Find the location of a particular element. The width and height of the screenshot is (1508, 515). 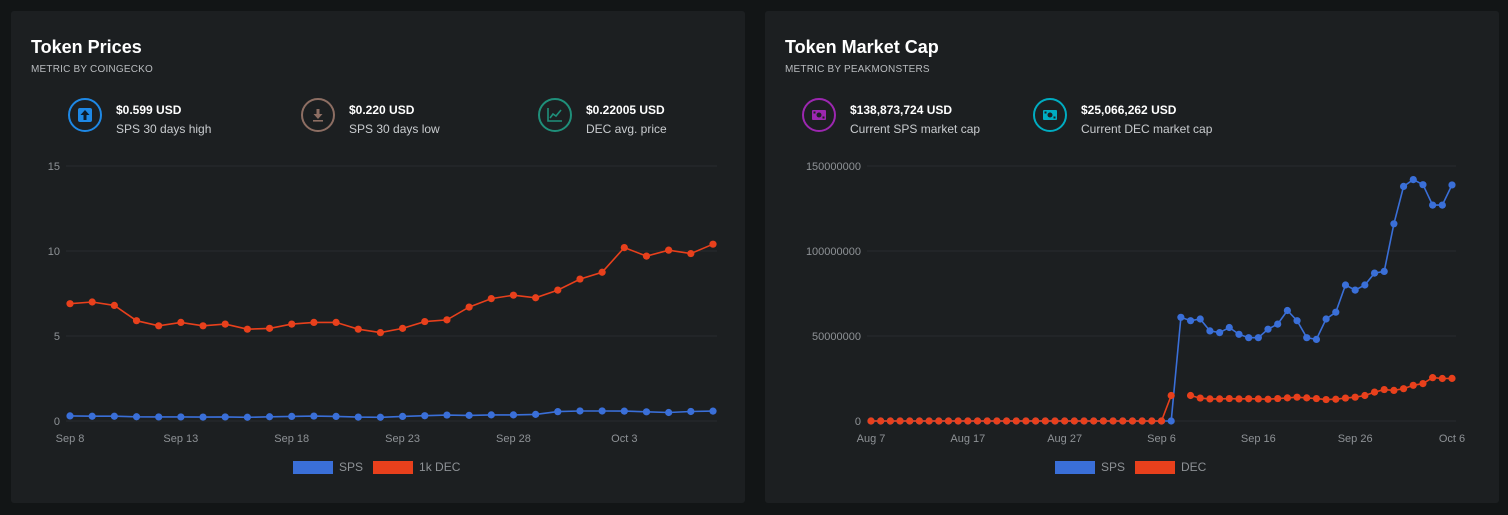

stat-value: $0.22005 USD is located at coordinates (625, 110).